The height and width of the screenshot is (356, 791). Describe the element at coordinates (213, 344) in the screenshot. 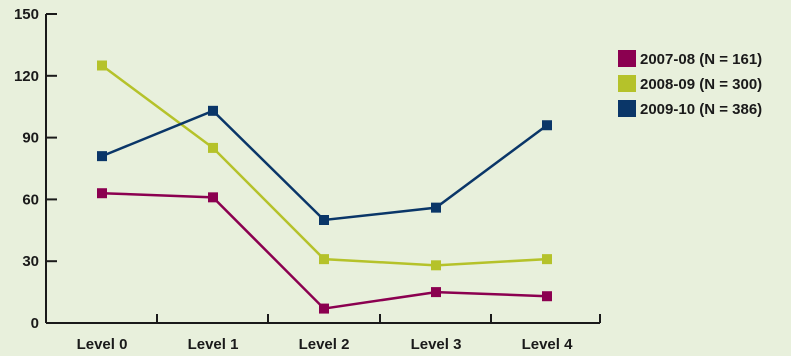

I see `x-tick-label: Level 1` at that location.